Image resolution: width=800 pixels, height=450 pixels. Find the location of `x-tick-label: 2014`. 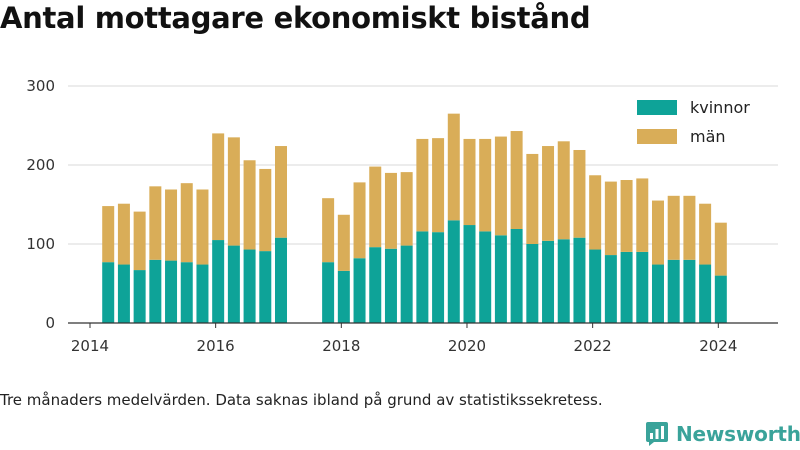

x-tick-label: 2014 is located at coordinates (90, 346).